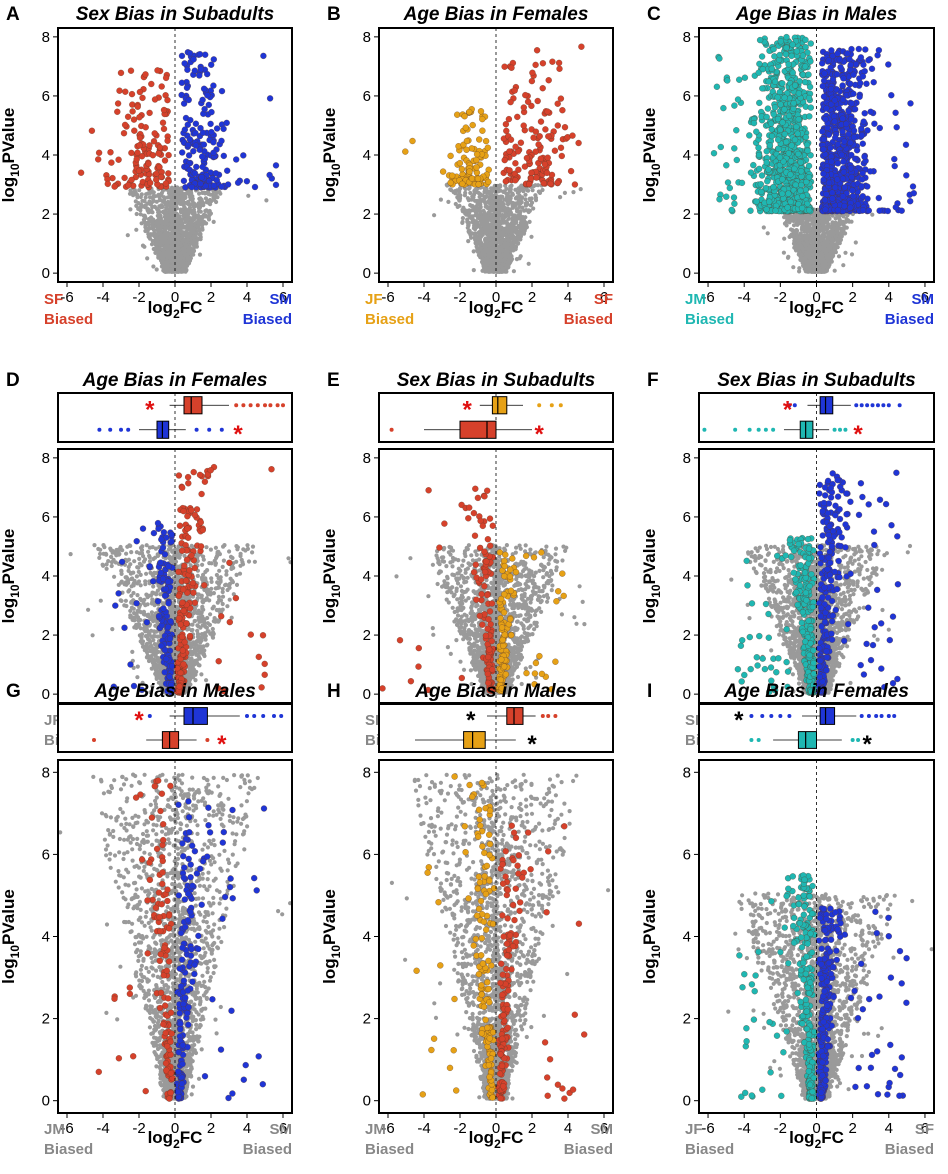  Describe the element at coordinates (459, 297) in the screenshot. I see `x-tick-label: -2` at that location.